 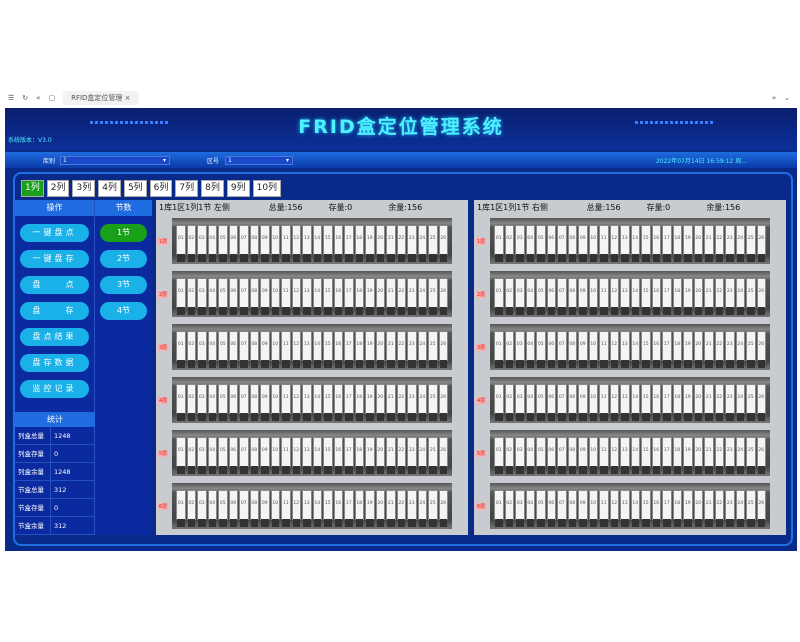 What do you see at coordinates (123, 259) in the screenshot?
I see `section-button-2: 2节` at bounding box center [123, 259].